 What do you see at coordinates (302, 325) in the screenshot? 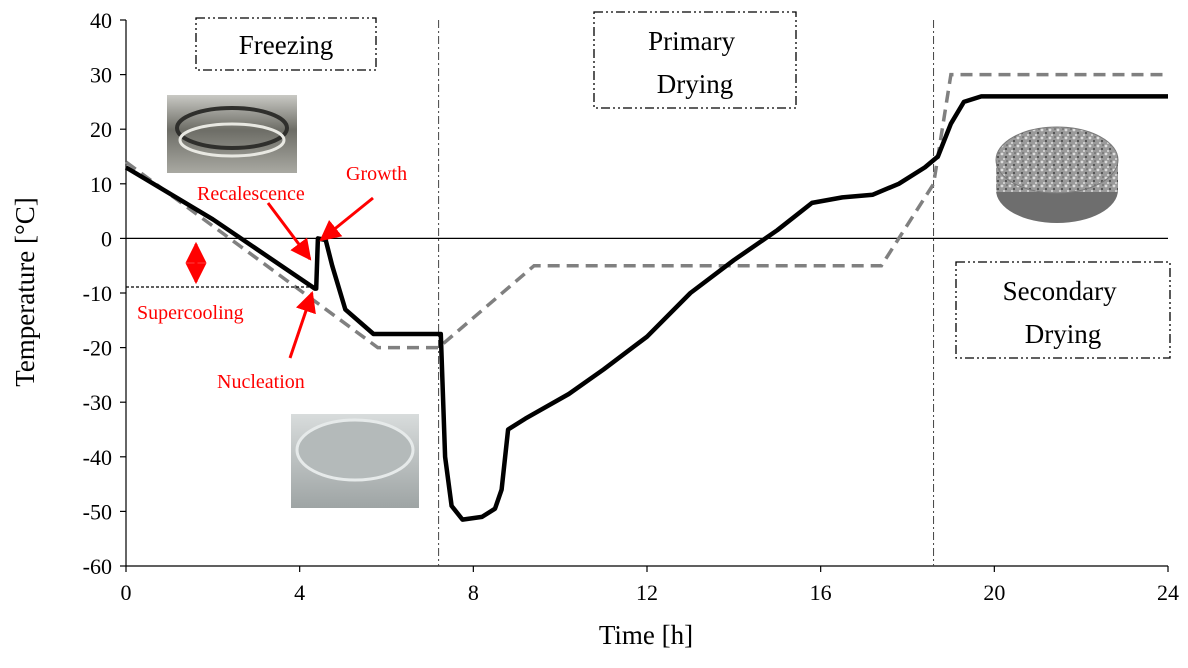
I see `nucleation-arrow` at bounding box center [302, 325].